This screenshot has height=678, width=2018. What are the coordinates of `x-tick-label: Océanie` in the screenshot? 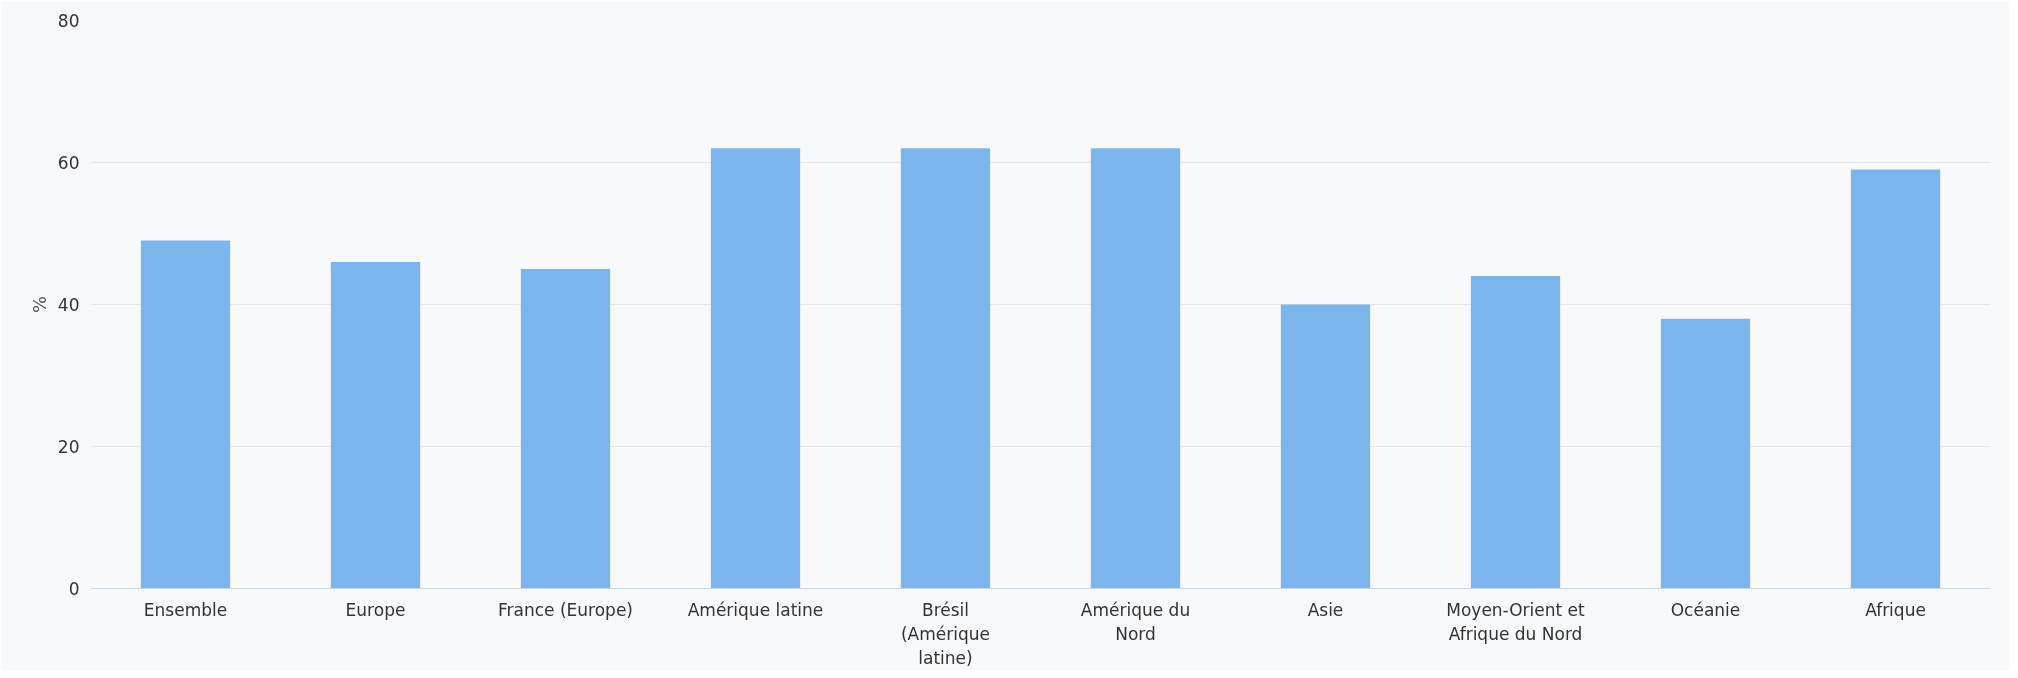 It's located at (1705, 609).